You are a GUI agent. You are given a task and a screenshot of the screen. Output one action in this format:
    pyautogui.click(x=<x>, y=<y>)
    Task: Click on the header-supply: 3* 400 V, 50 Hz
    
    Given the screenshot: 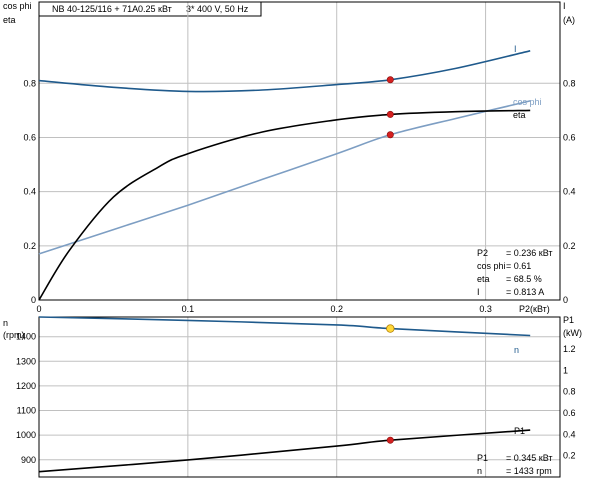 What is the action you would take?
    pyautogui.click(x=217, y=9)
    